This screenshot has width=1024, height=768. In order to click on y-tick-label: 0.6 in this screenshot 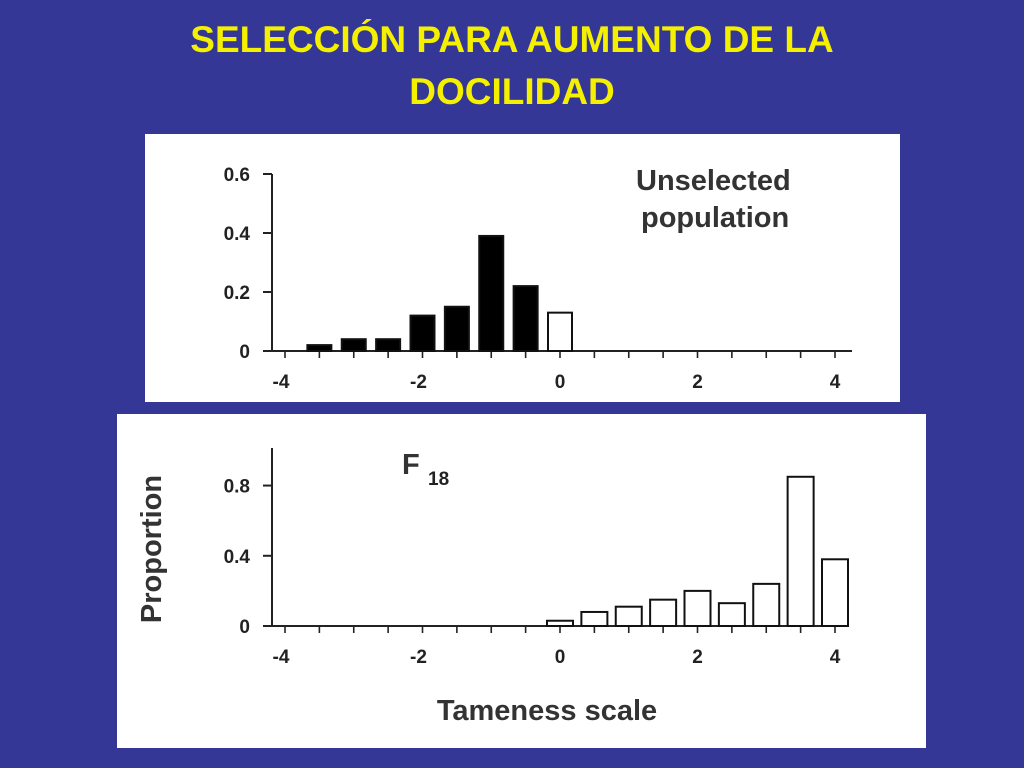, I will do `click(237, 175)`.